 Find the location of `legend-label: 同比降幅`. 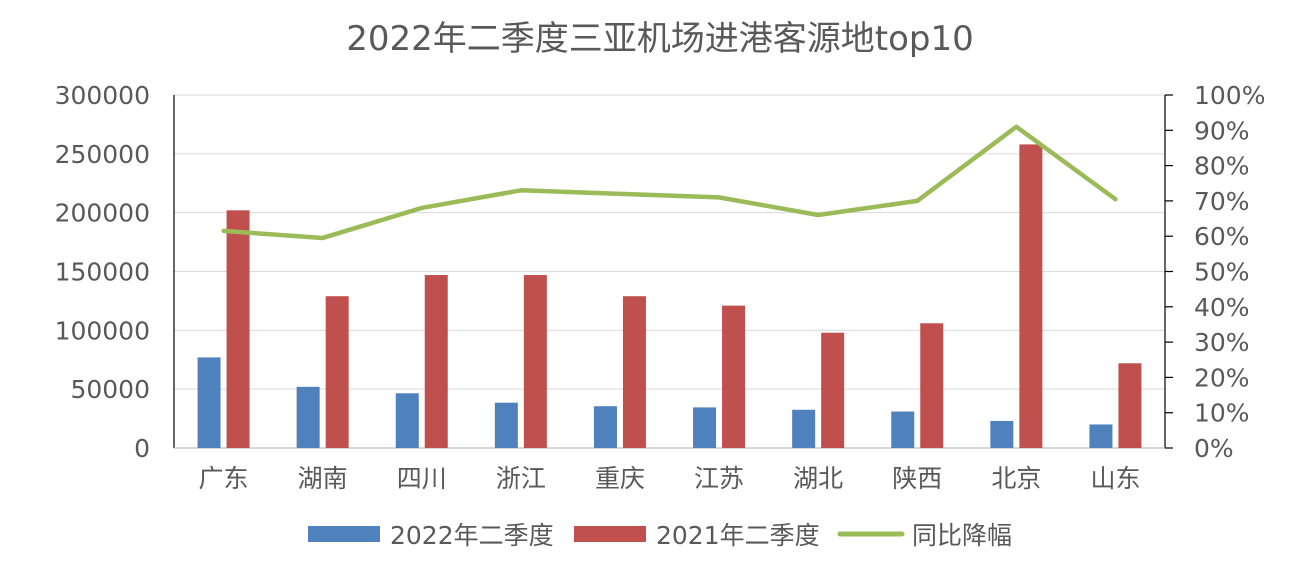

legend-label: 同比降幅 is located at coordinates (962, 535).